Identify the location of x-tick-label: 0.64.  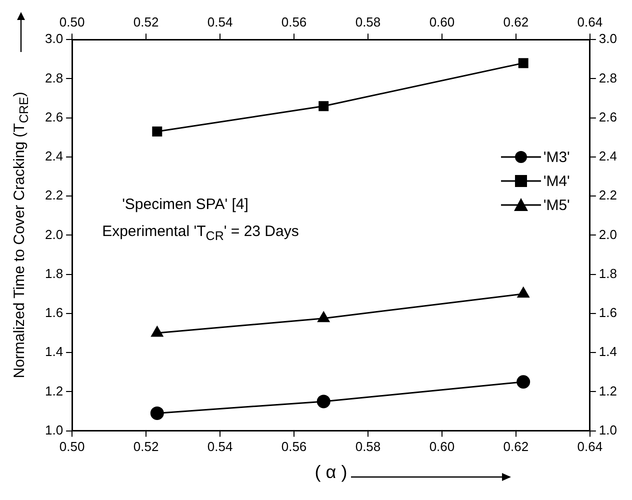
(590, 446).